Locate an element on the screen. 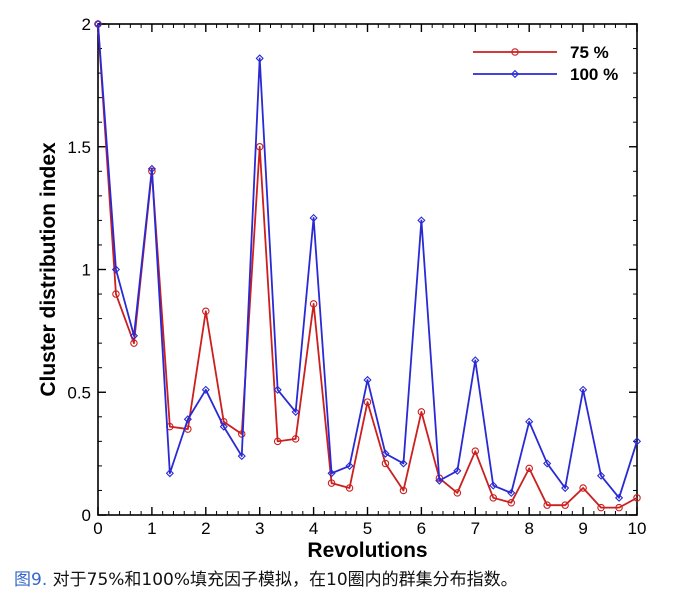  caption-text: 对于75%和100%填充因子模拟，在10圈内的群集分布指数。 is located at coordinates (282, 580).